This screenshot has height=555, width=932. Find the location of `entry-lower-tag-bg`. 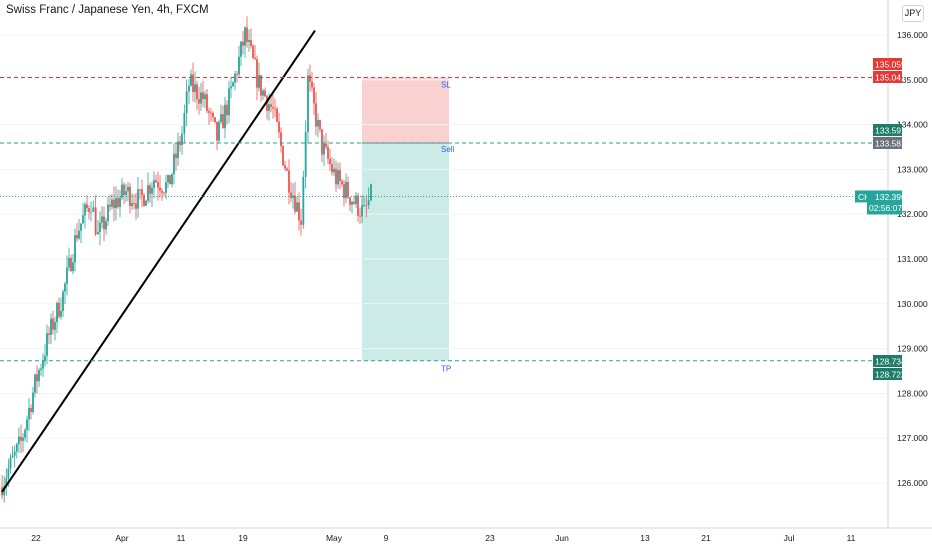

entry-lower-tag-bg is located at coordinates (887, 143).